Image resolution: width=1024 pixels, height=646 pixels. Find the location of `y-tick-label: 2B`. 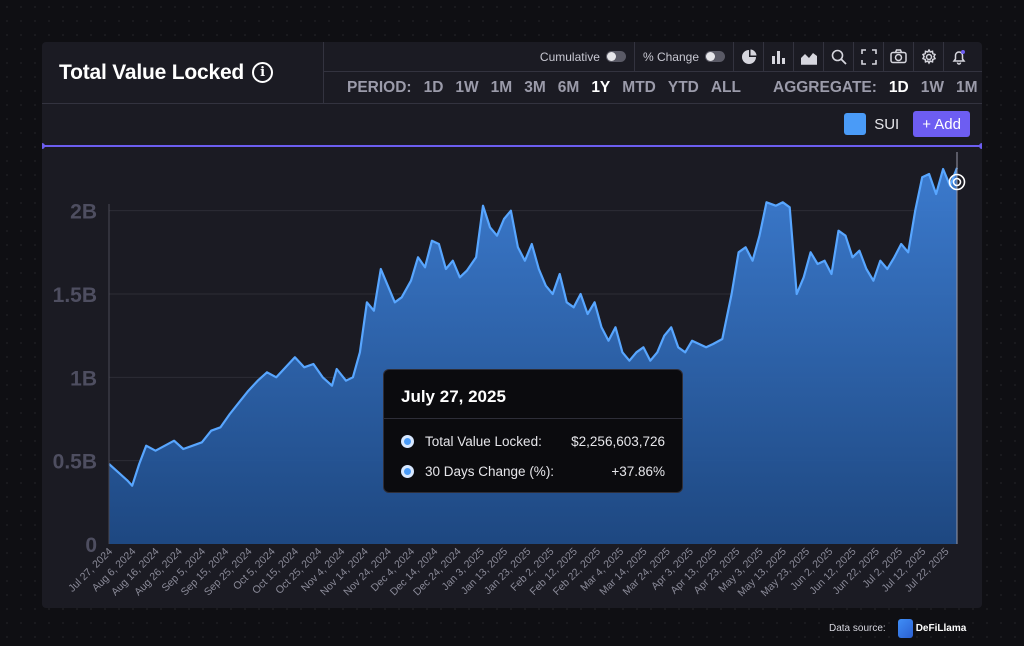

y-tick-label: 2B is located at coordinates (83, 212).